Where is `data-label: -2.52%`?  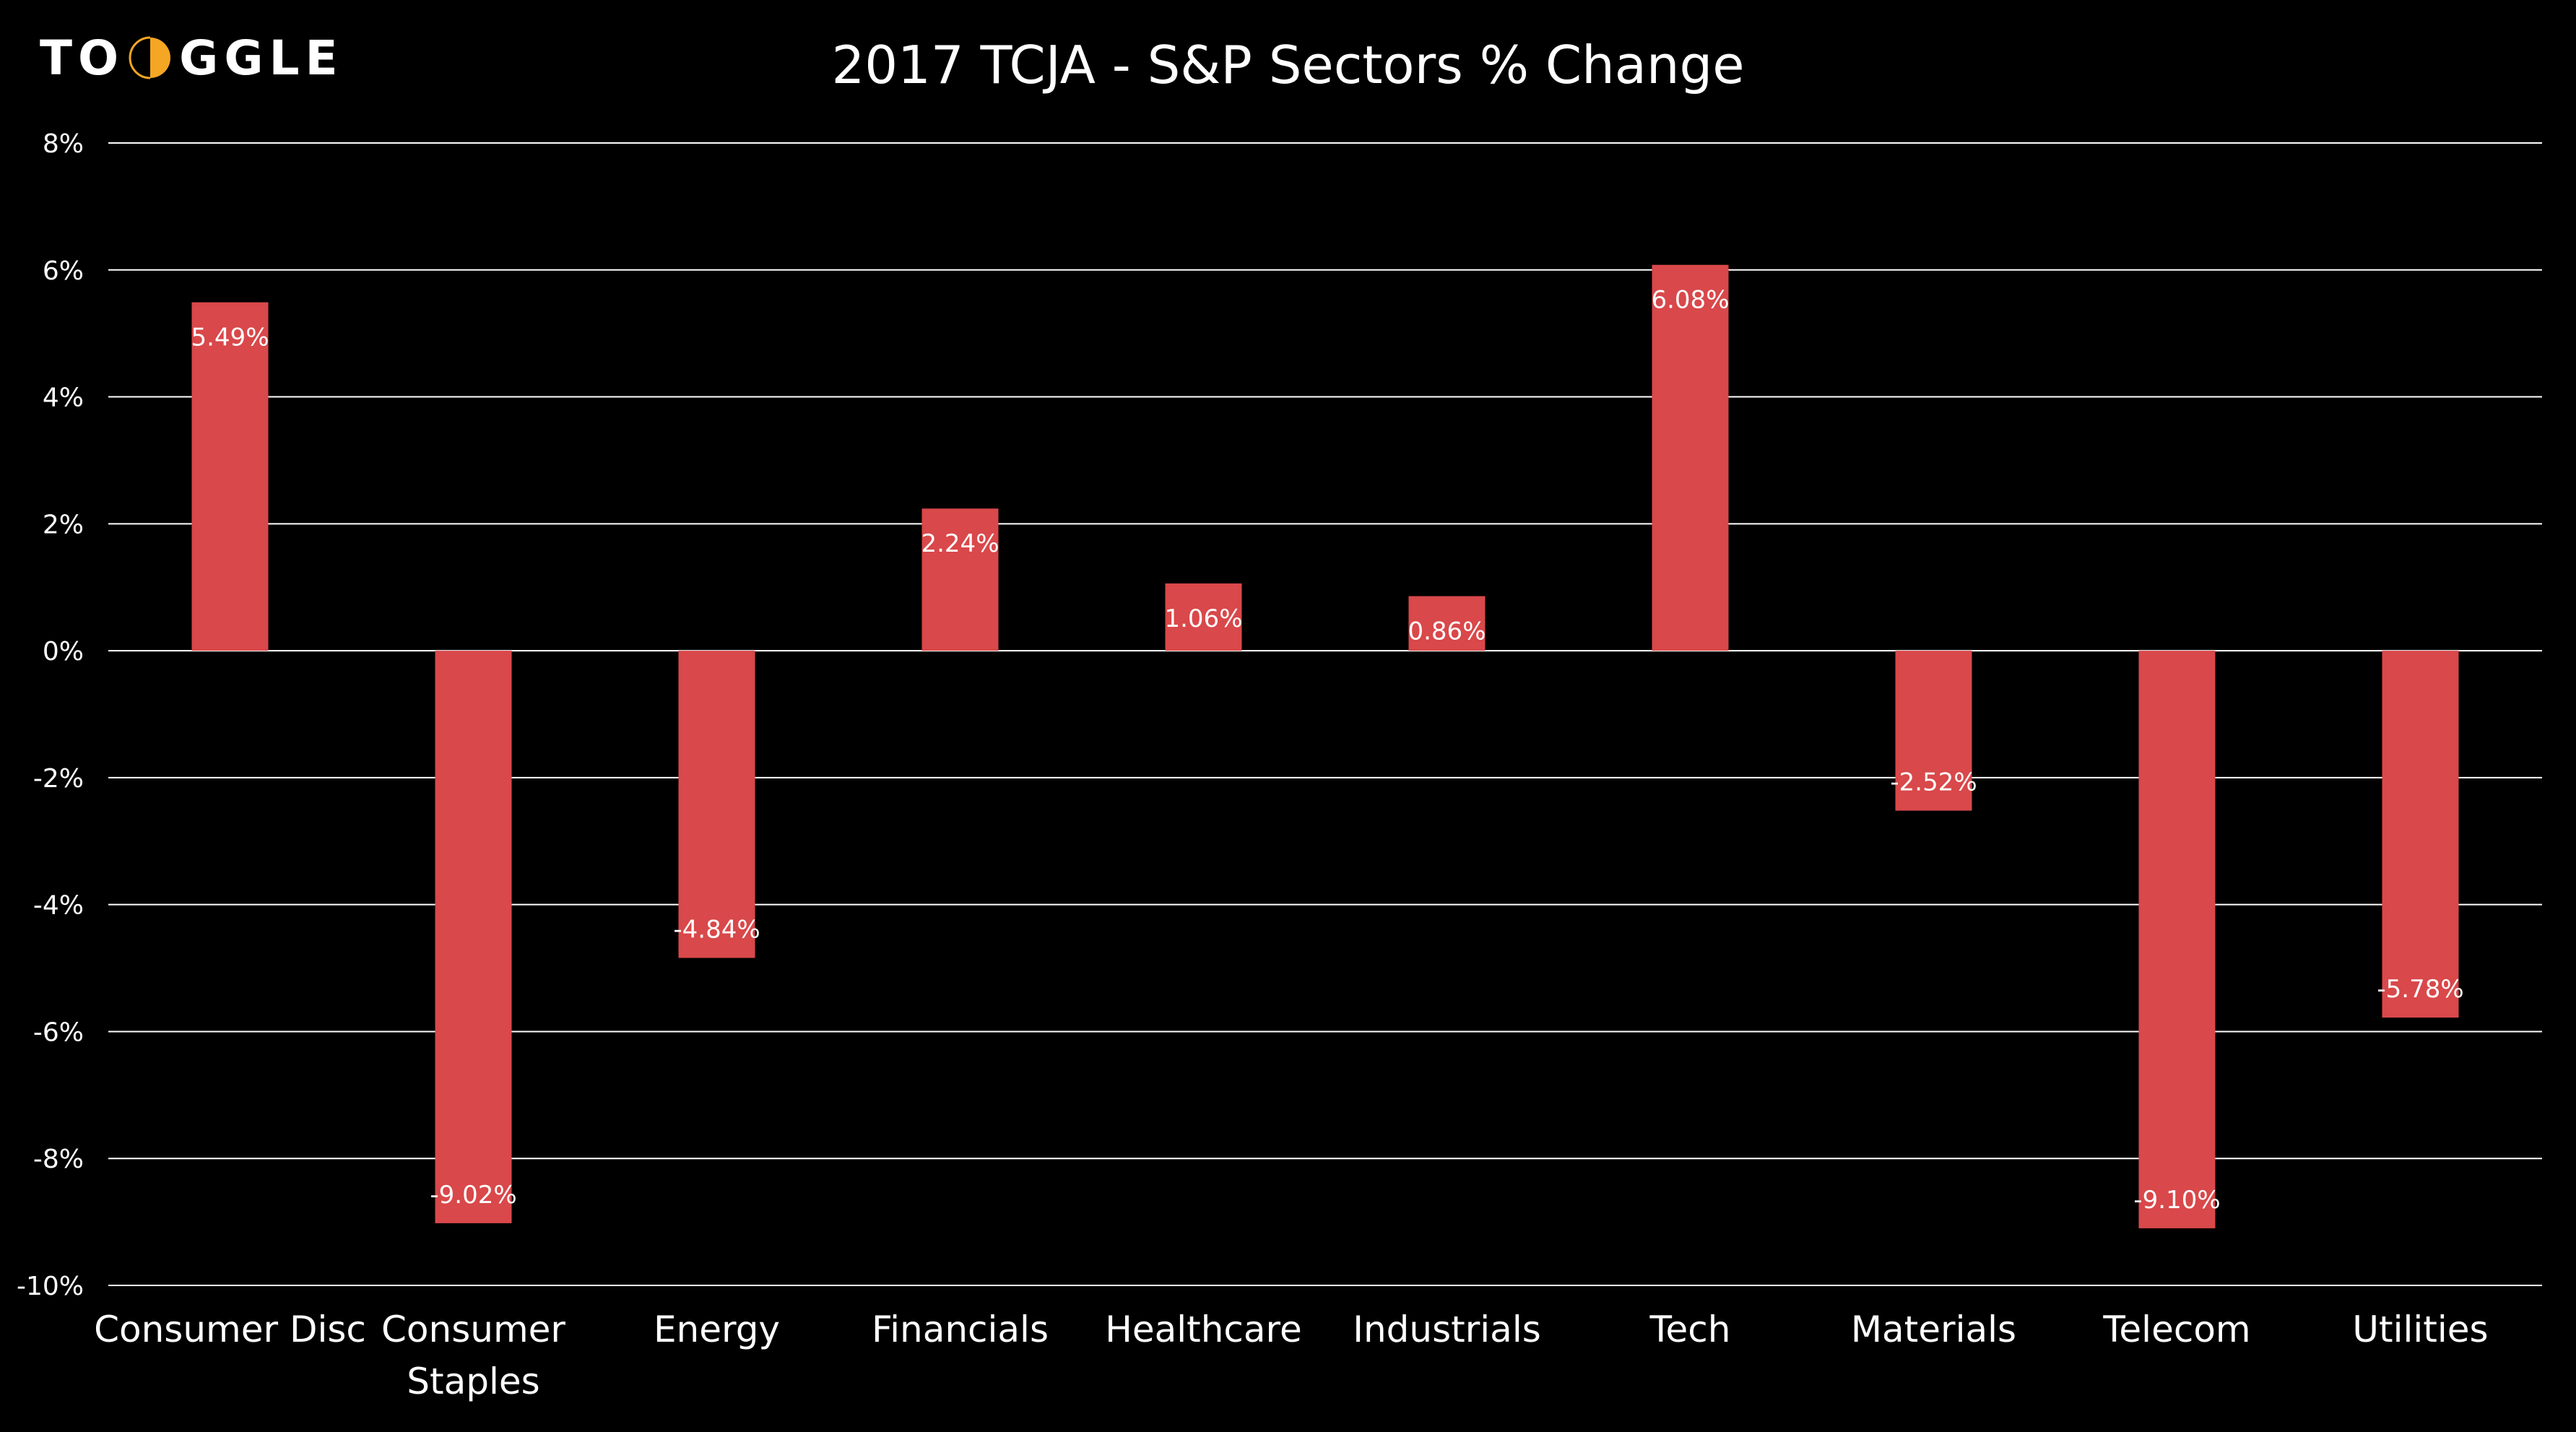
data-label: -2.52% is located at coordinates (1933, 782).